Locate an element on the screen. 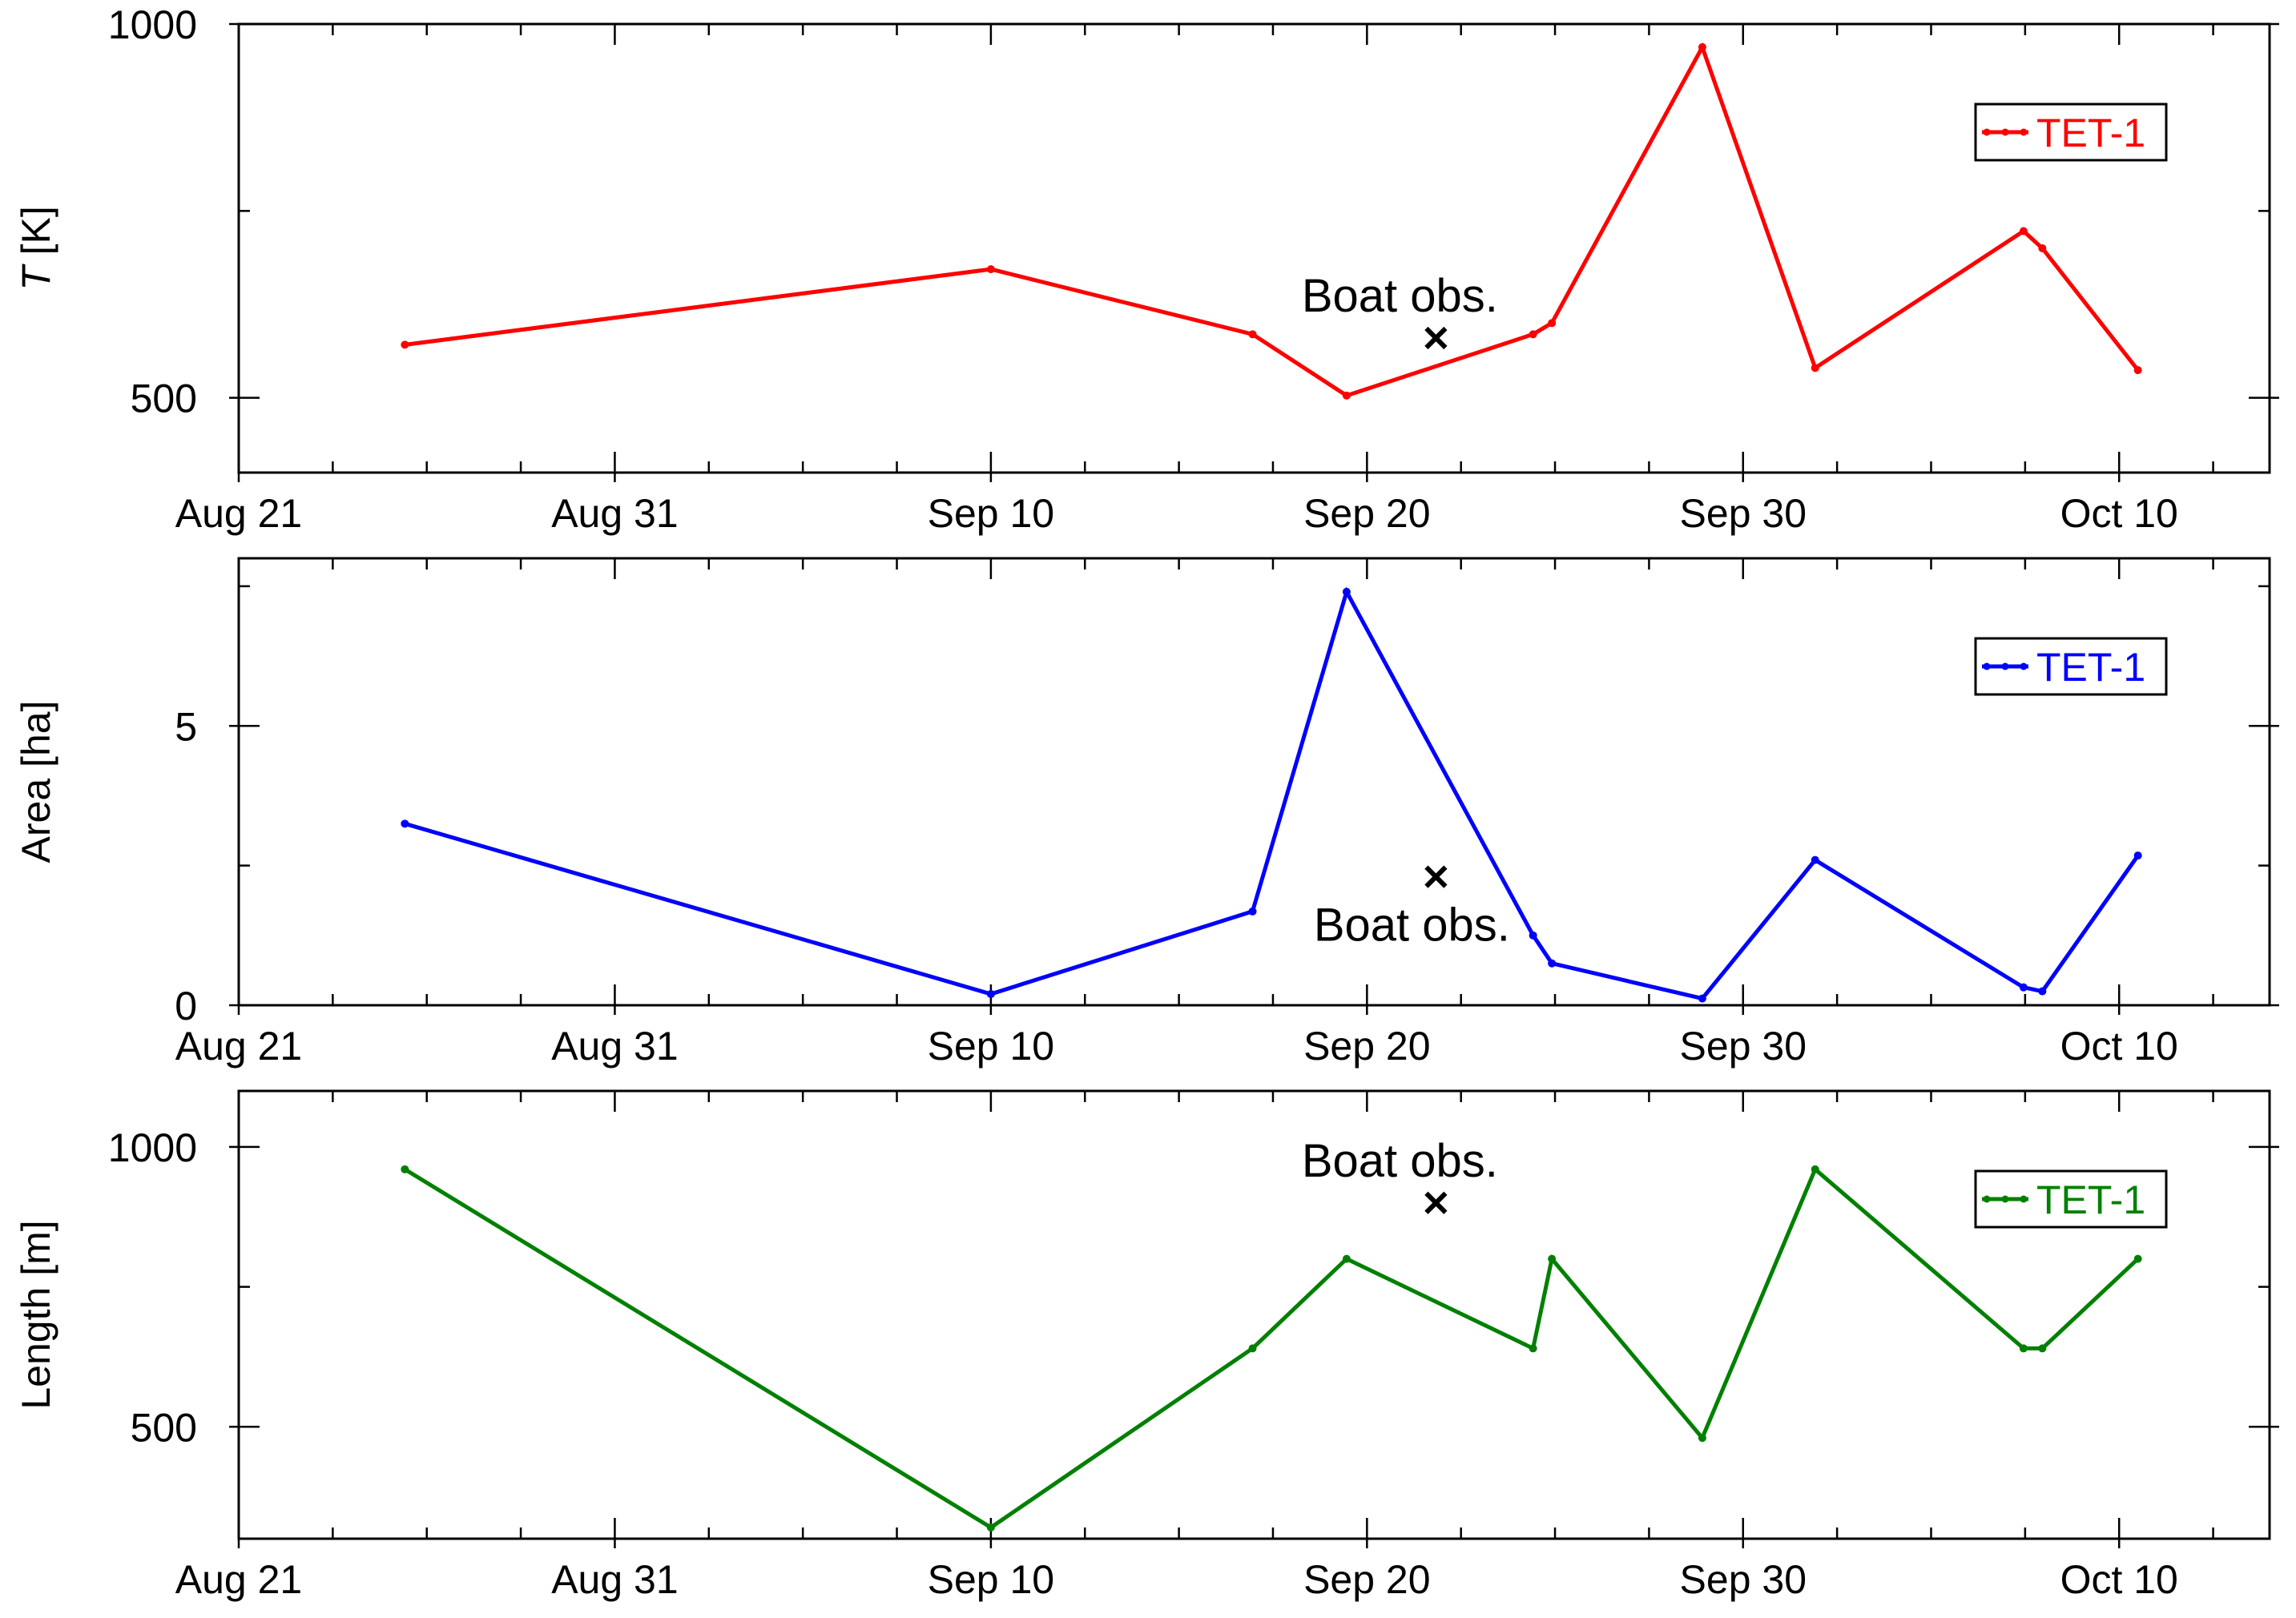  y-axis-label: Area [ha] is located at coordinates (36, 782).